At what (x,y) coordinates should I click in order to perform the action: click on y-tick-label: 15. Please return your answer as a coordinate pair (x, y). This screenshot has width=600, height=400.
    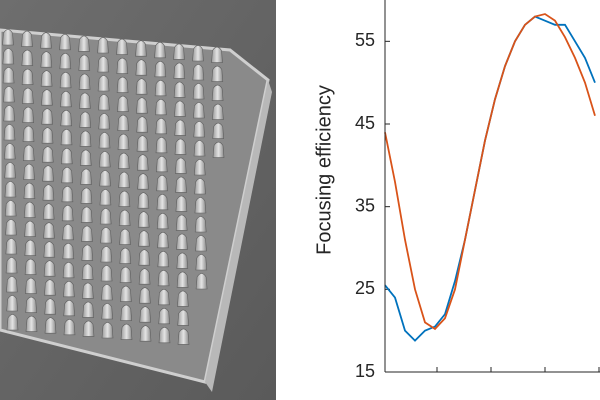
    Looking at the image, I should click on (365, 371).